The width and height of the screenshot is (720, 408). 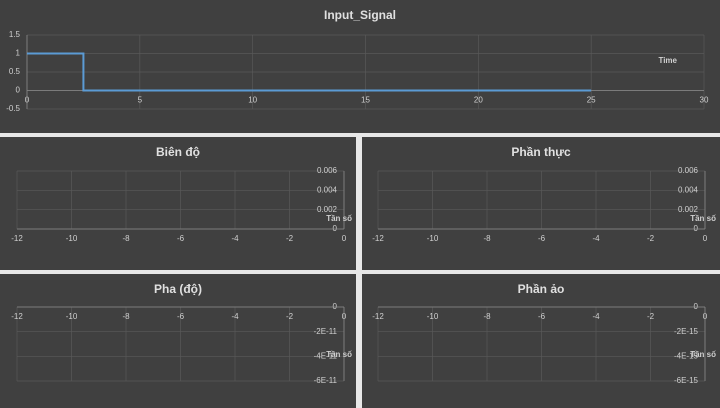 What do you see at coordinates (686, 380) in the screenshot?
I see `y-tick-label: -6E-15` at bounding box center [686, 380].